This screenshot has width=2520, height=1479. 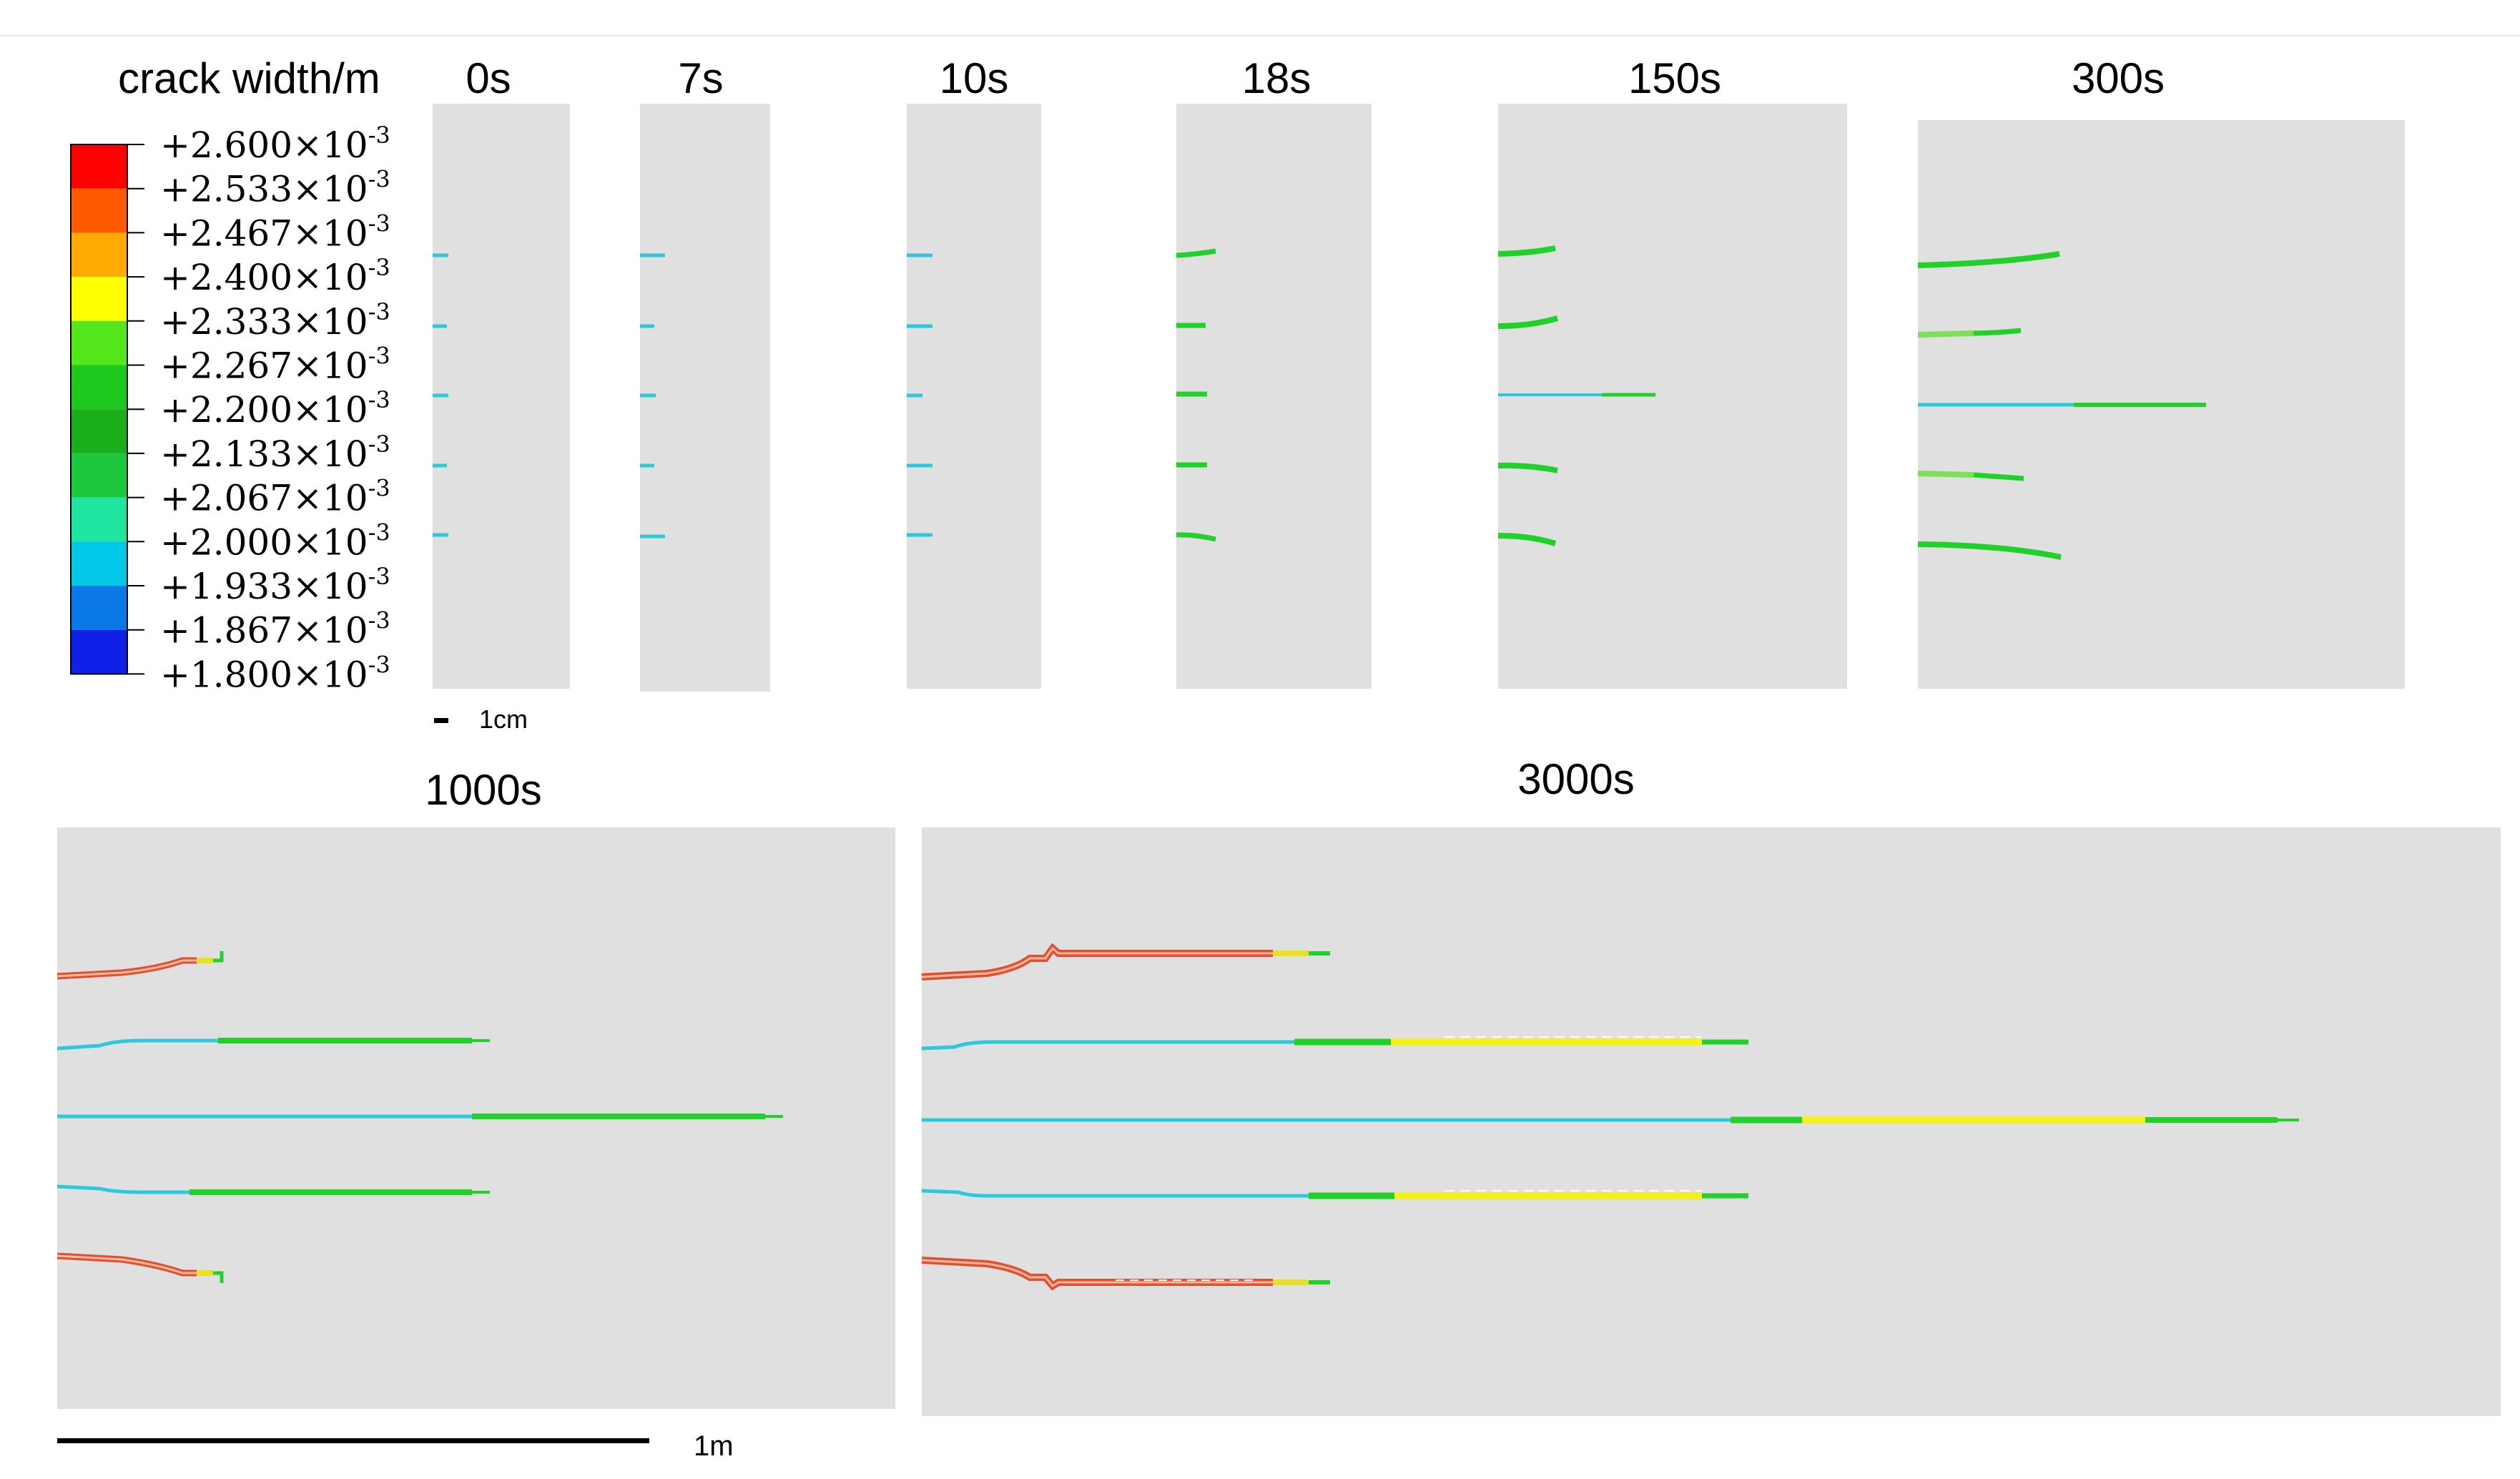 I want to click on panel-title: 0s, so click(x=489, y=78).